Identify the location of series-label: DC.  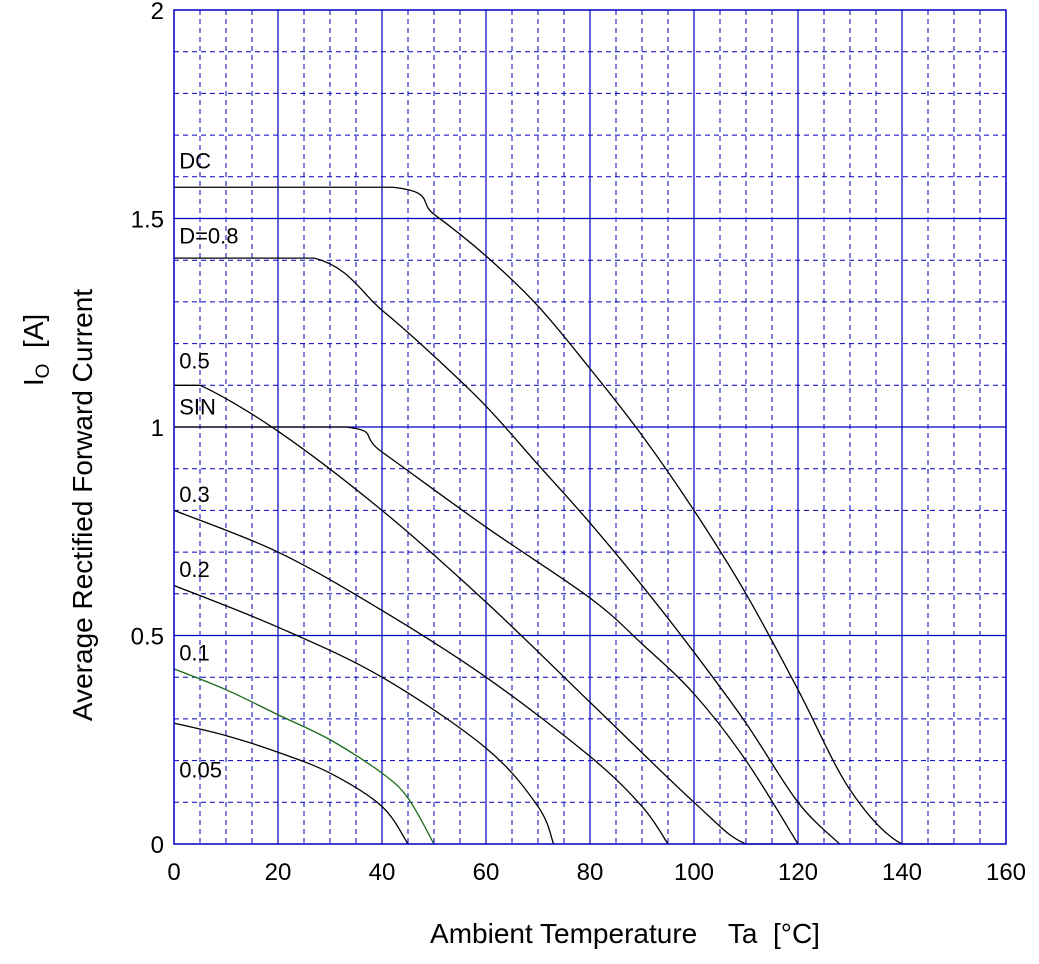
(195, 160).